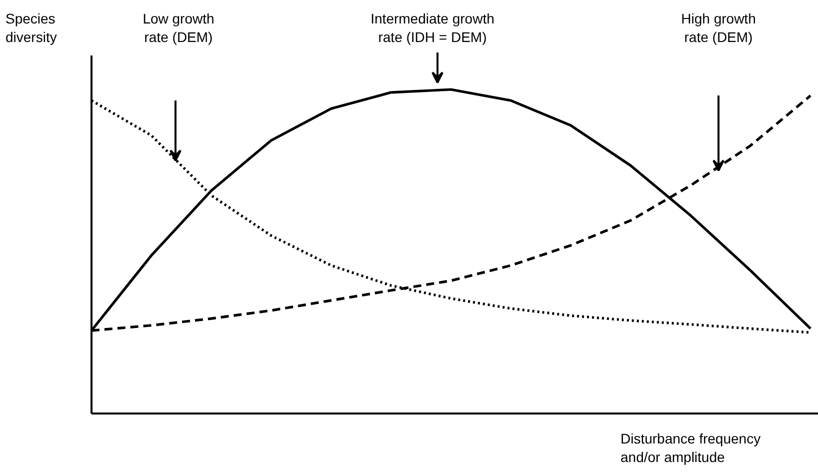  What do you see at coordinates (718, 27) in the screenshot?
I see `text: High growth rate (DEM)` at bounding box center [718, 27].